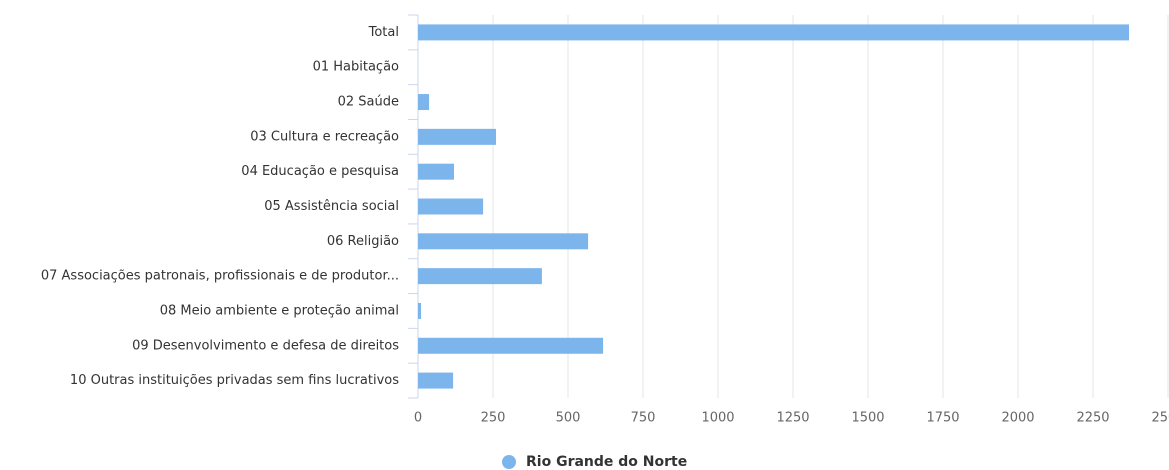 This screenshot has height=470, width=1169. What do you see at coordinates (383, 32) in the screenshot?
I see `y-tick-label: Total` at bounding box center [383, 32].